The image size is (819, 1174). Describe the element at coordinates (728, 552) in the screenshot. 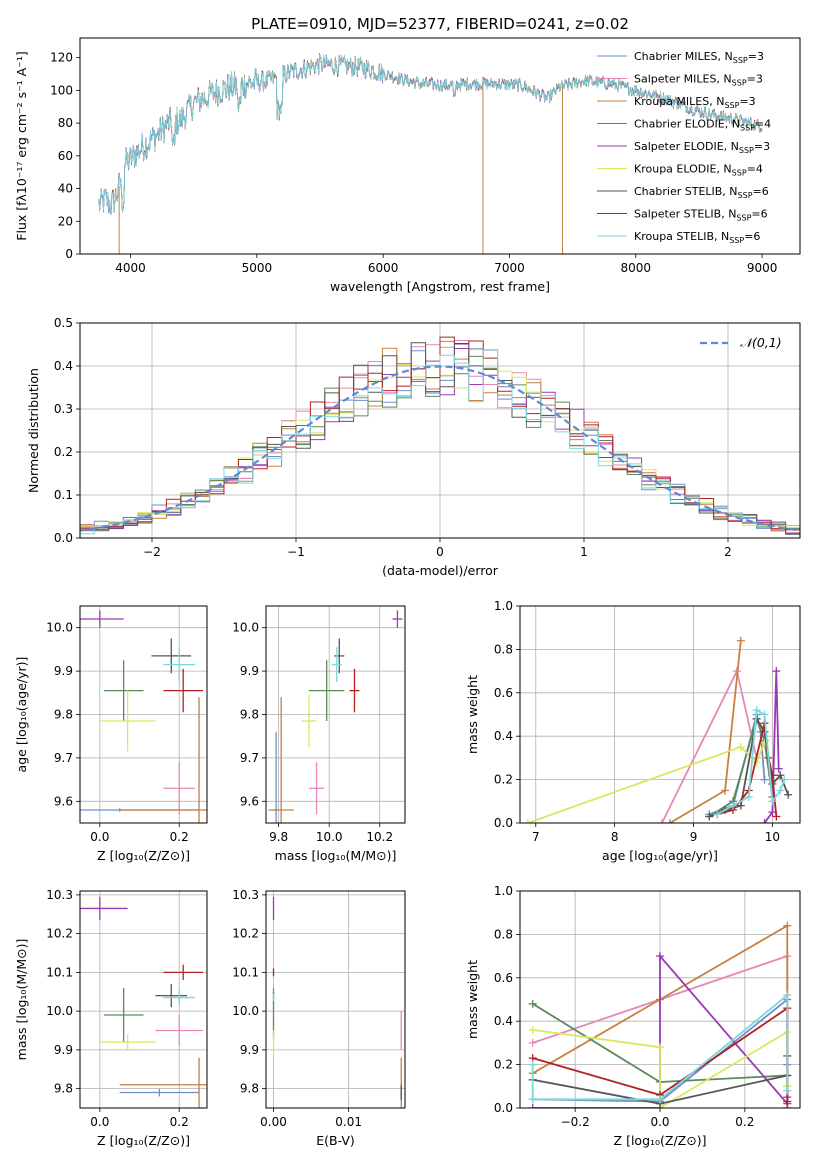

I see `x-tick-label: 2` at that location.